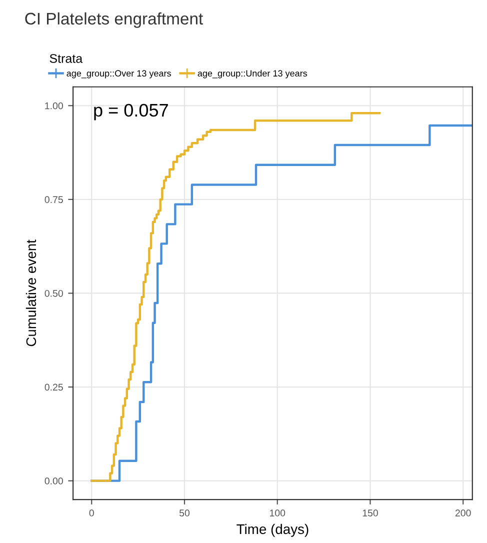  I want to click on x-tick-label: 50, so click(184, 513).